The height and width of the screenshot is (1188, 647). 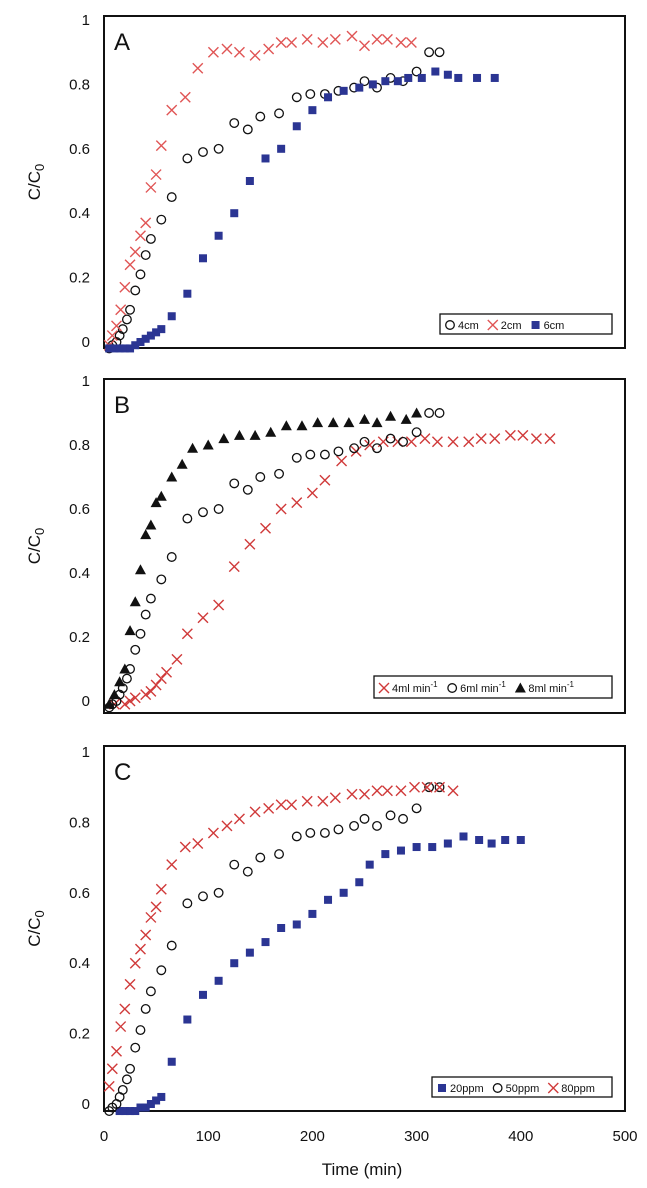 I want to click on y-tick-label: 1, so click(x=86, y=381).